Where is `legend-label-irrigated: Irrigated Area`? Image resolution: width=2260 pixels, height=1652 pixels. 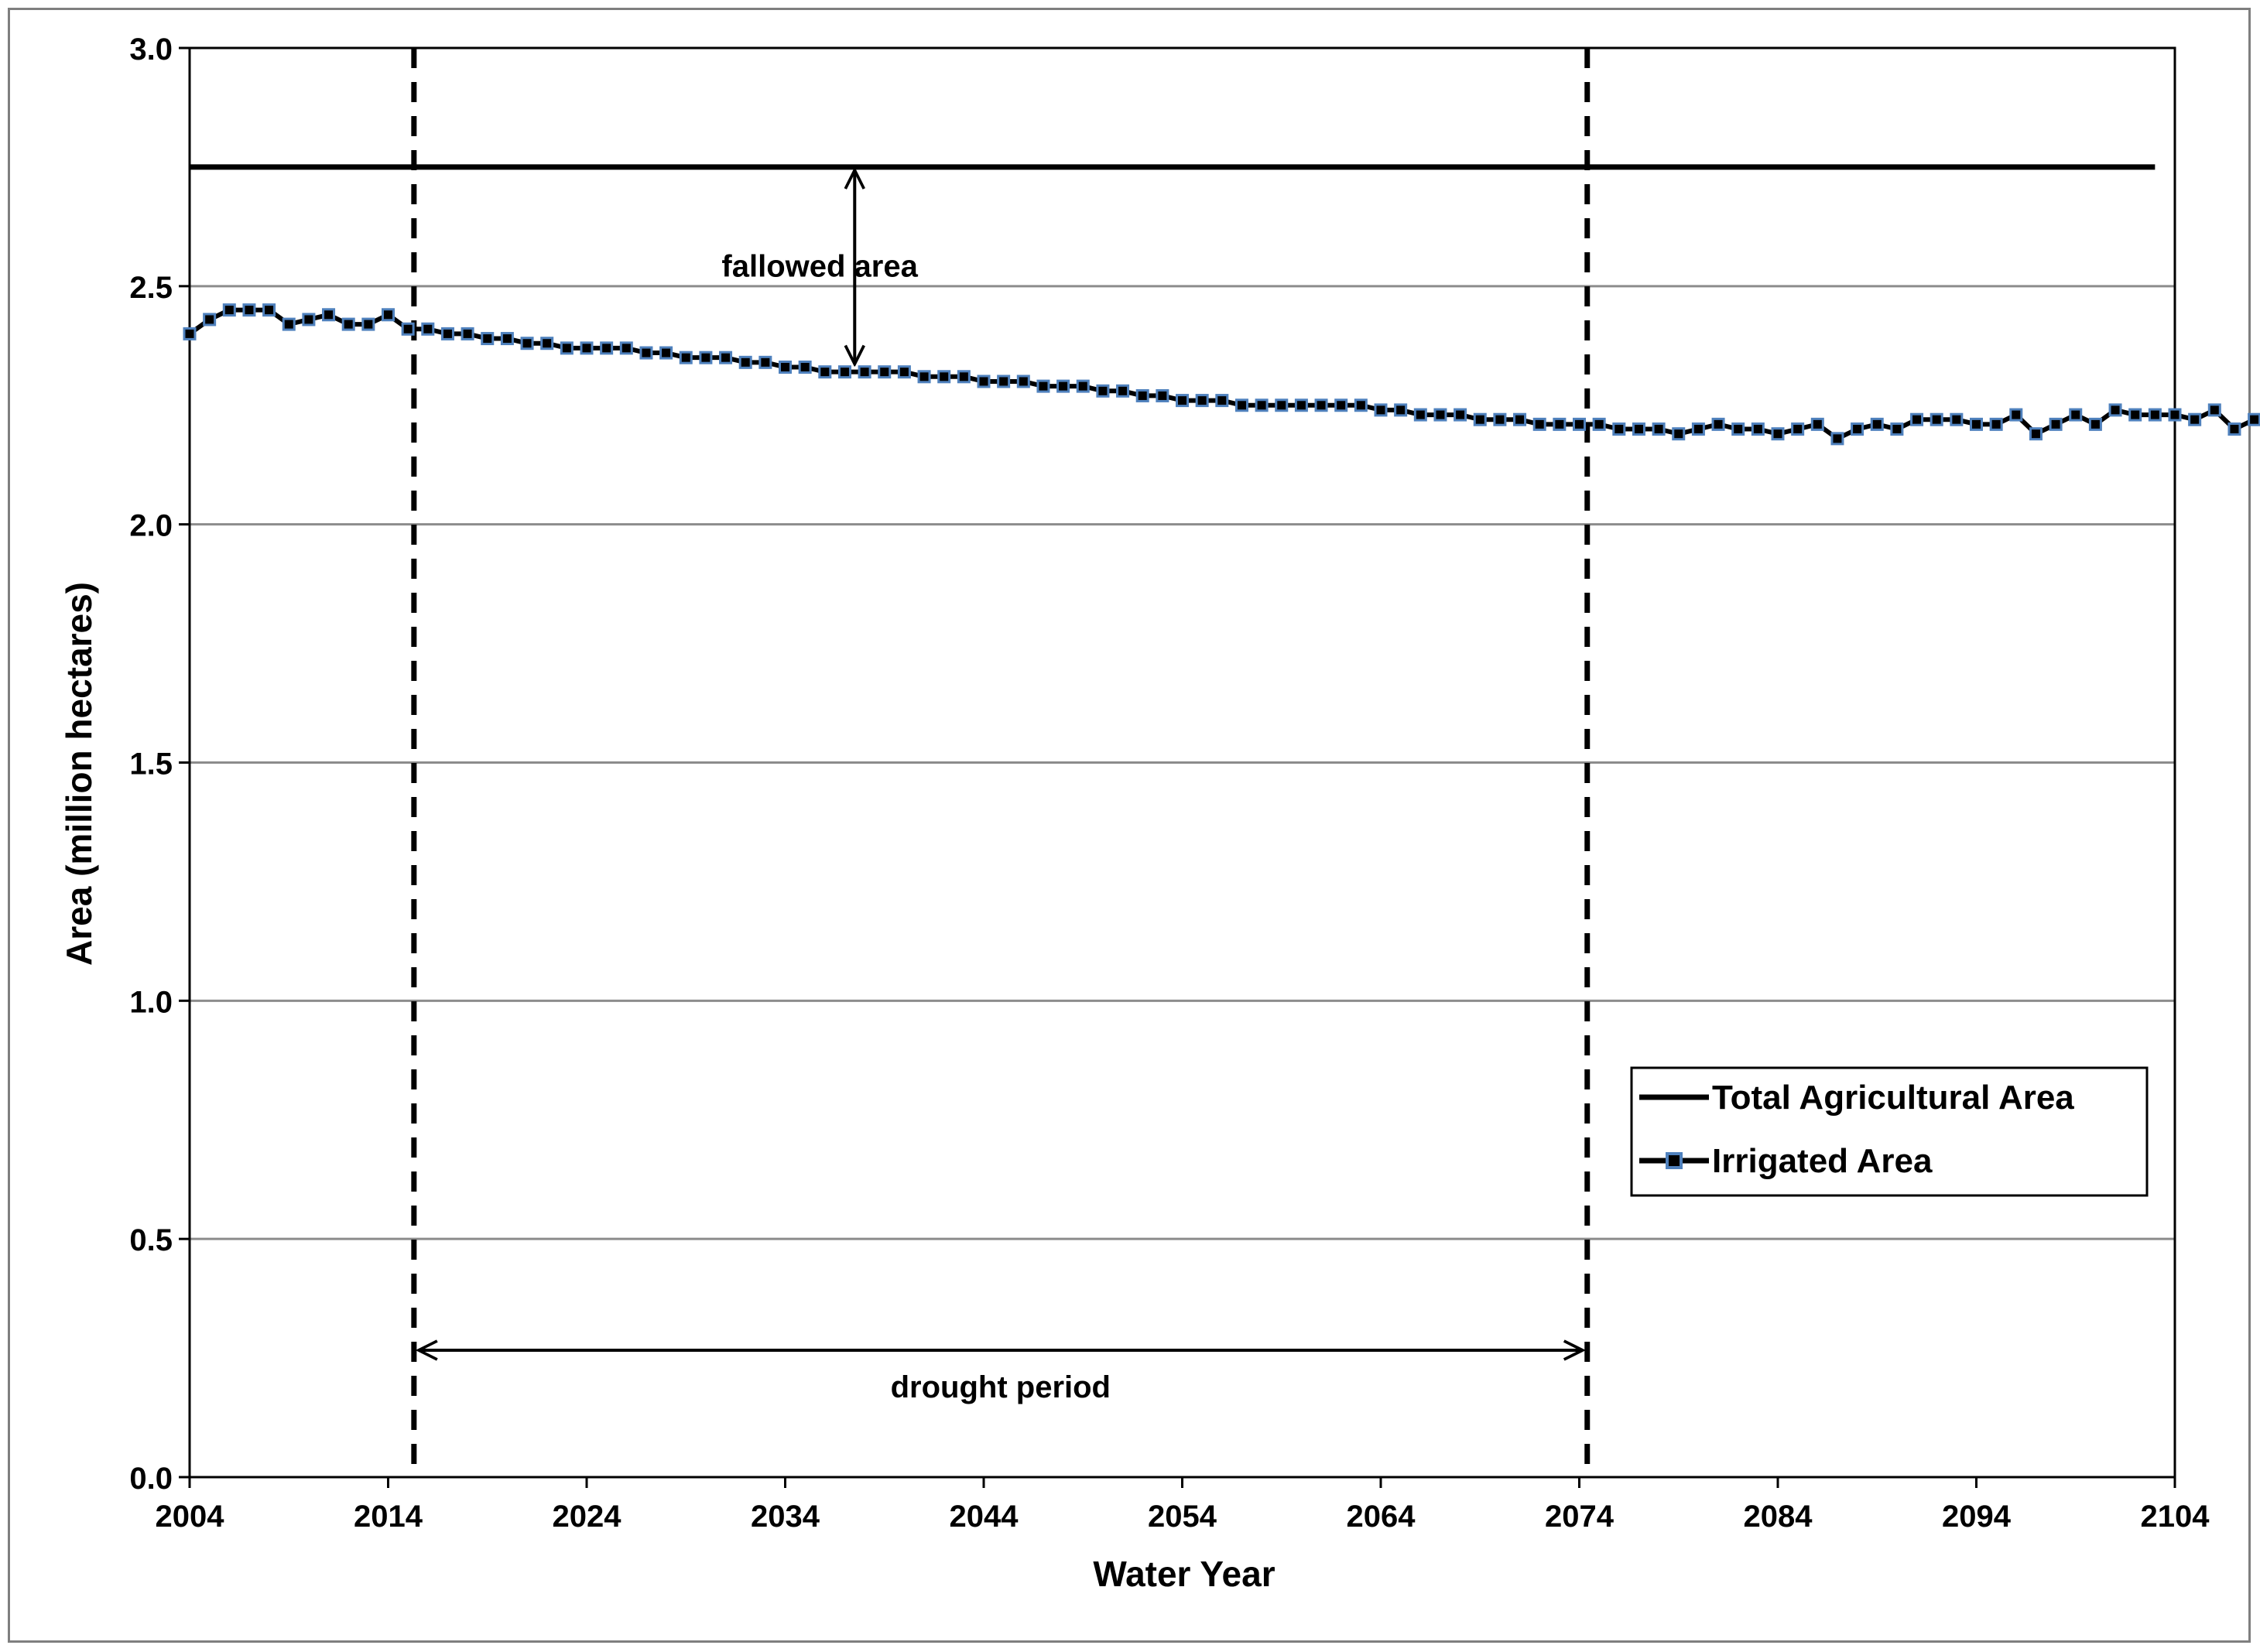
legend-label-irrigated: Irrigated Area is located at coordinates (1822, 1161).